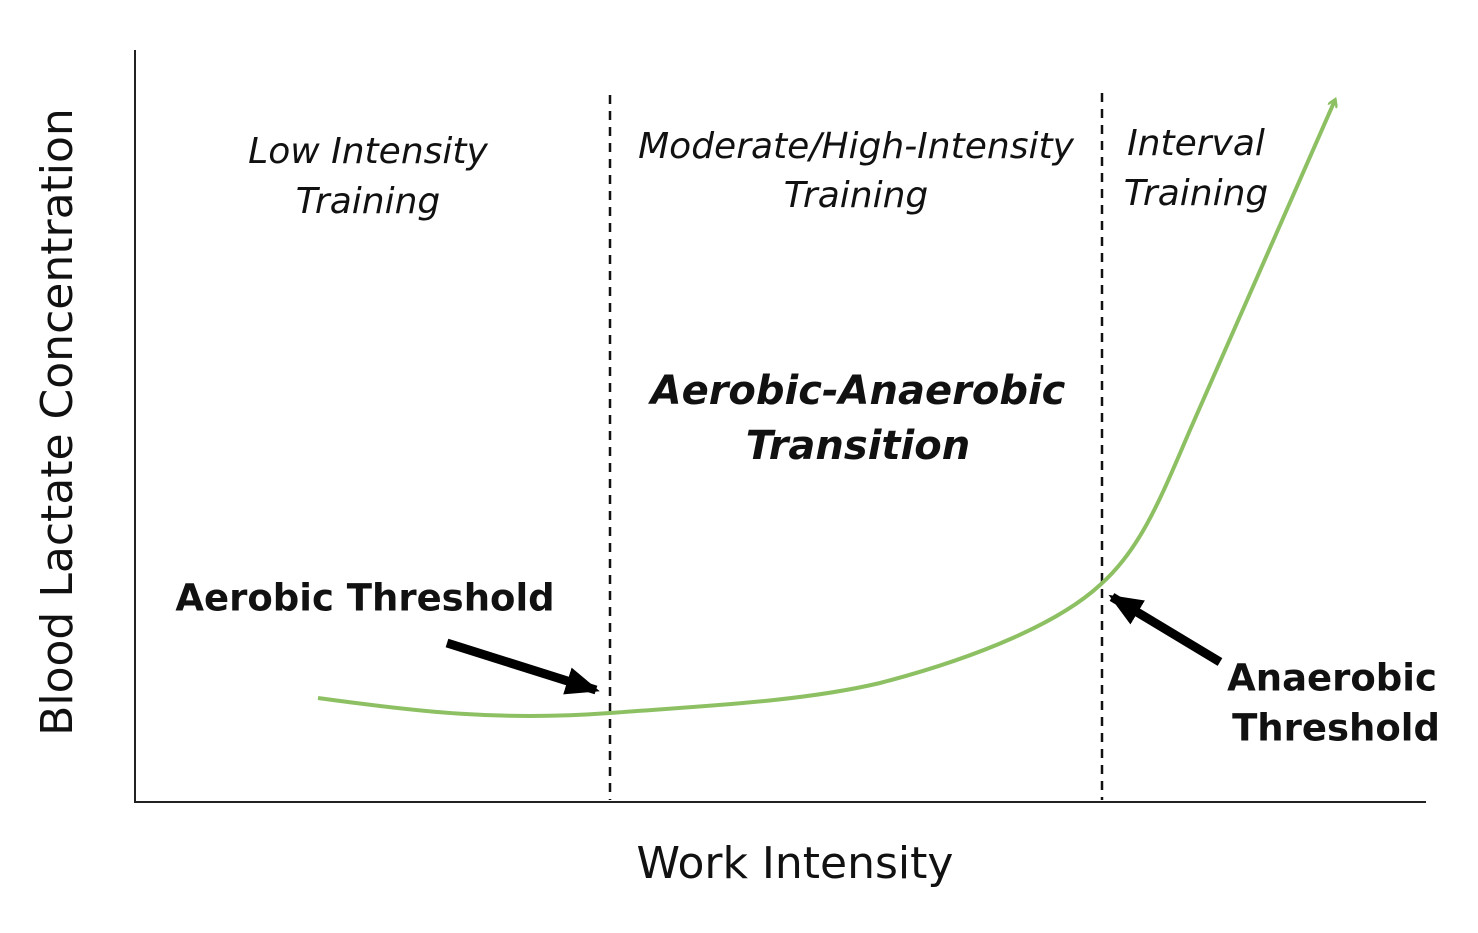 The image size is (1478, 933). What do you see at coordinates (368, 151) in the screenshot?
I see `zone-label: Low Intensity` at bounding box center [368, 151].